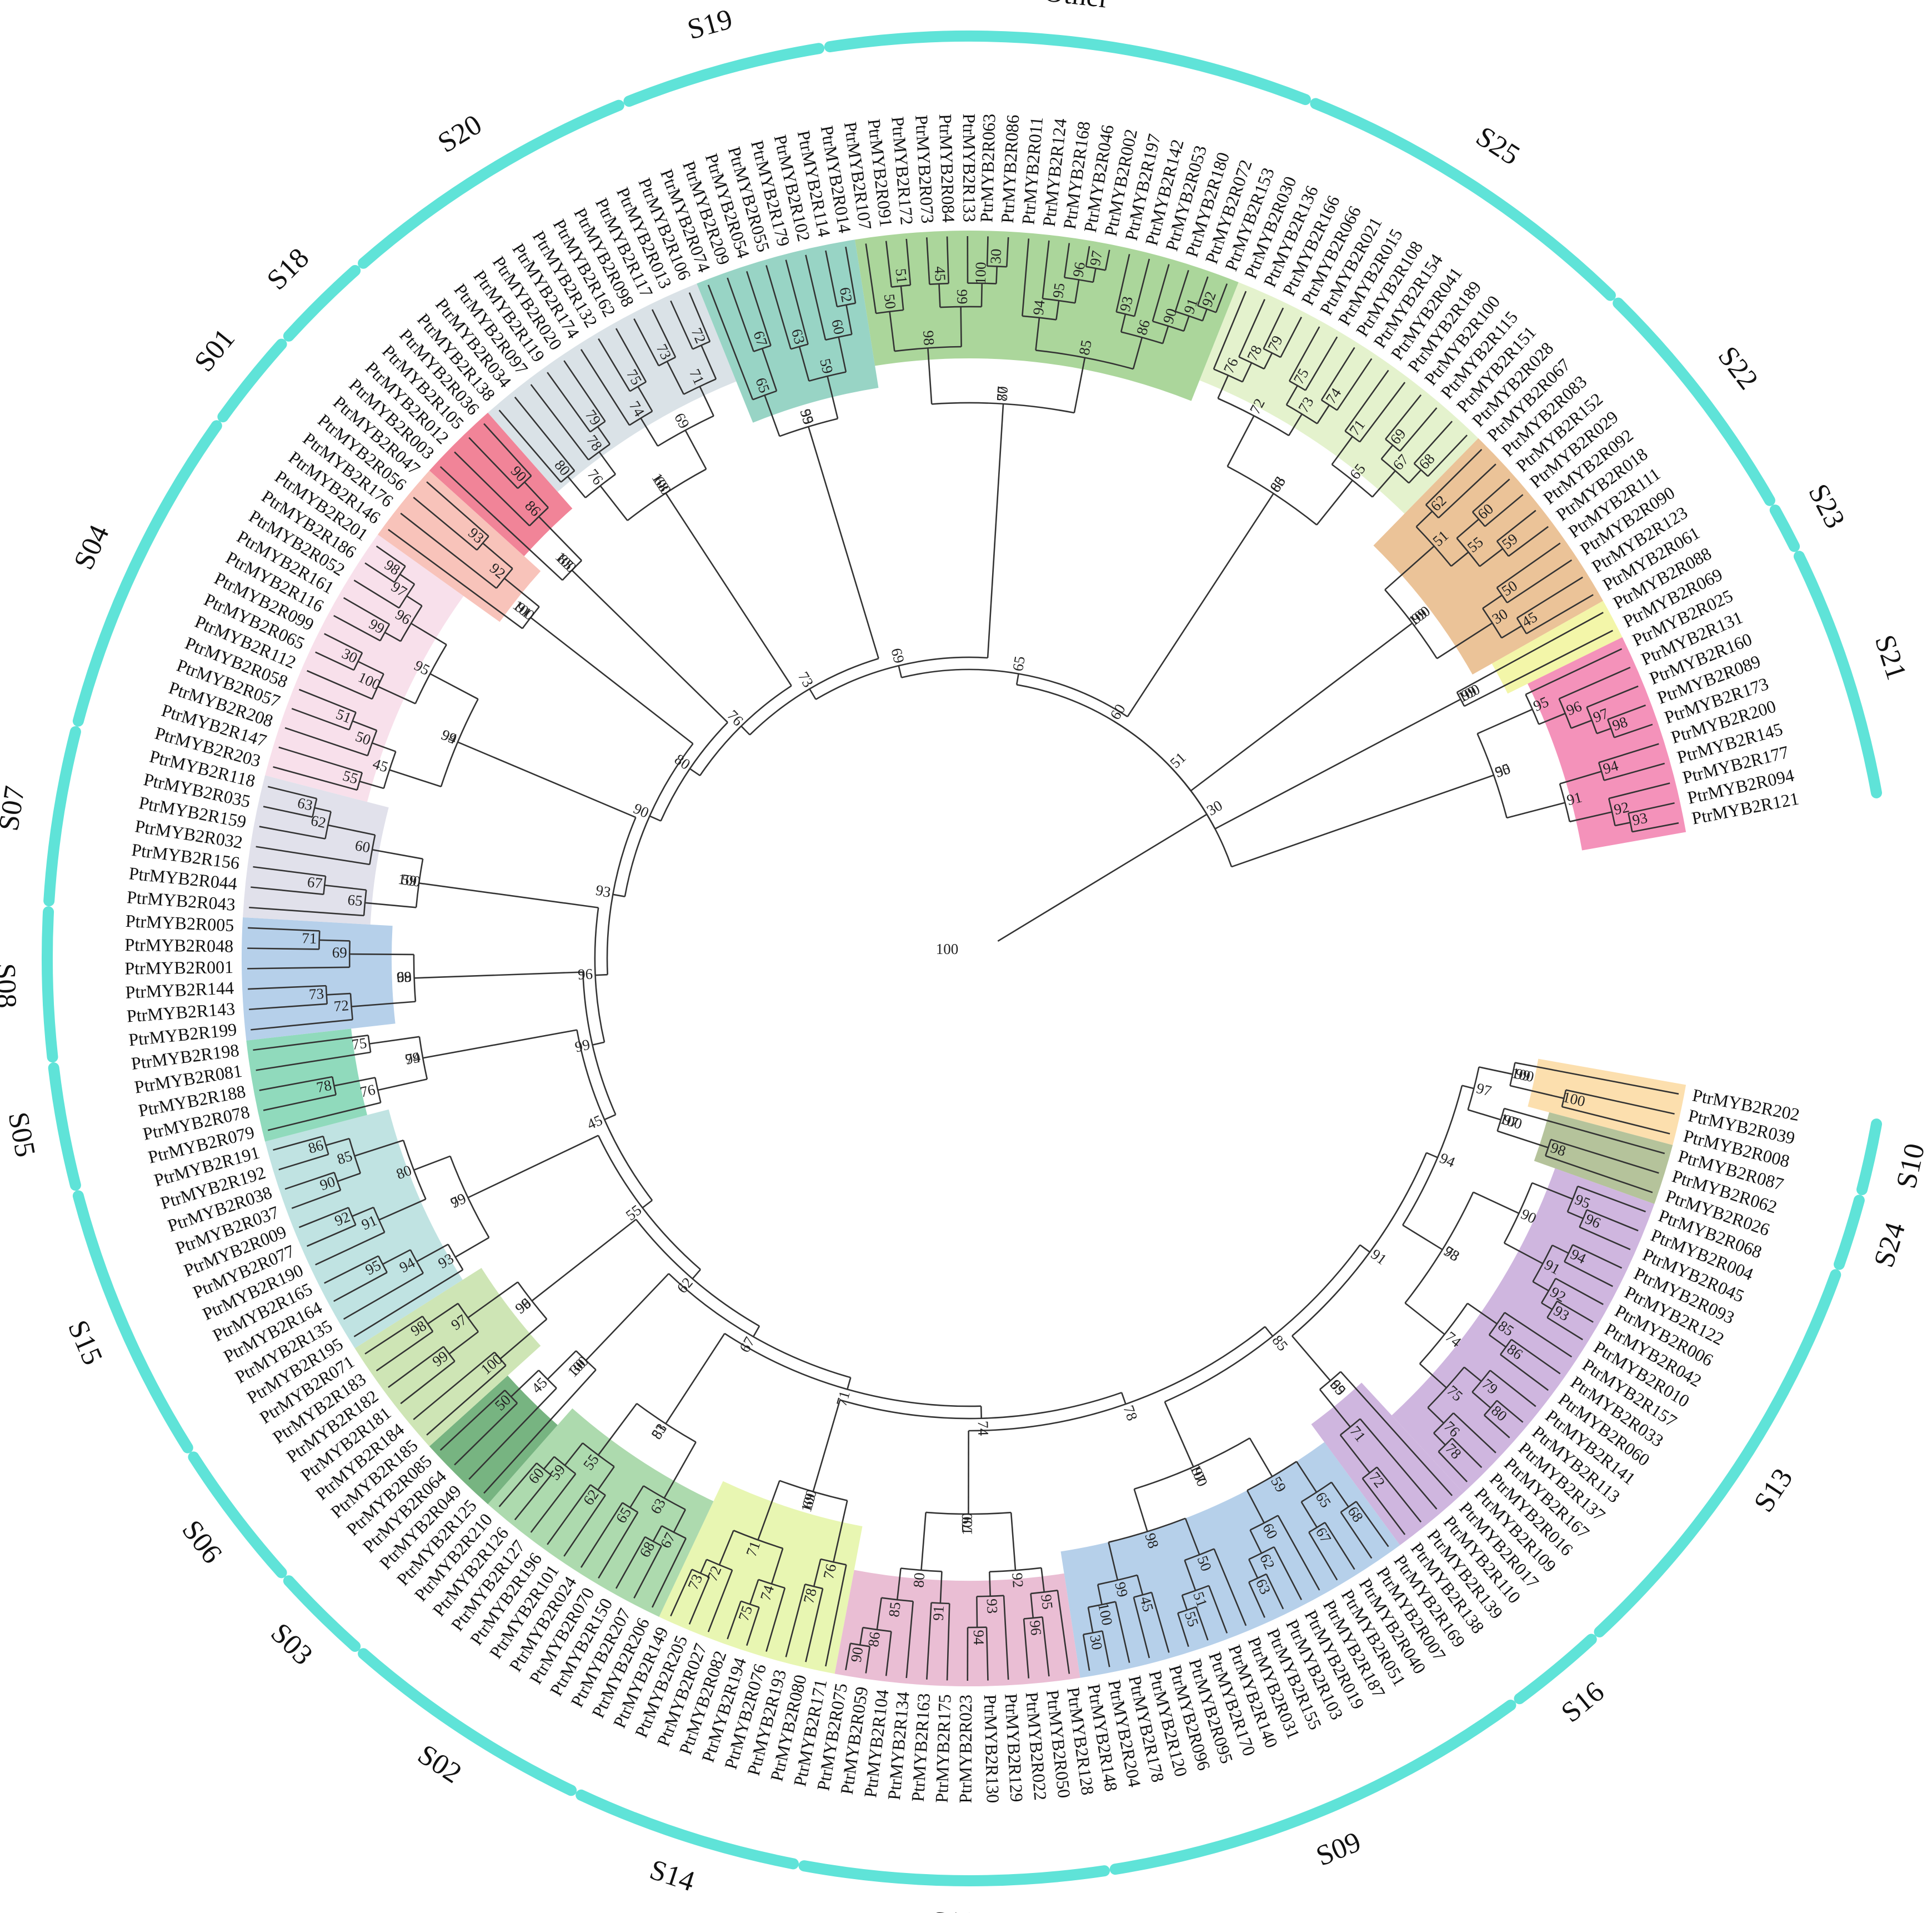  What do you see at coordinates (1018, 664) in the screenshot?
I see `bootstrap-value: 65` at bounding box center [1018, 664].